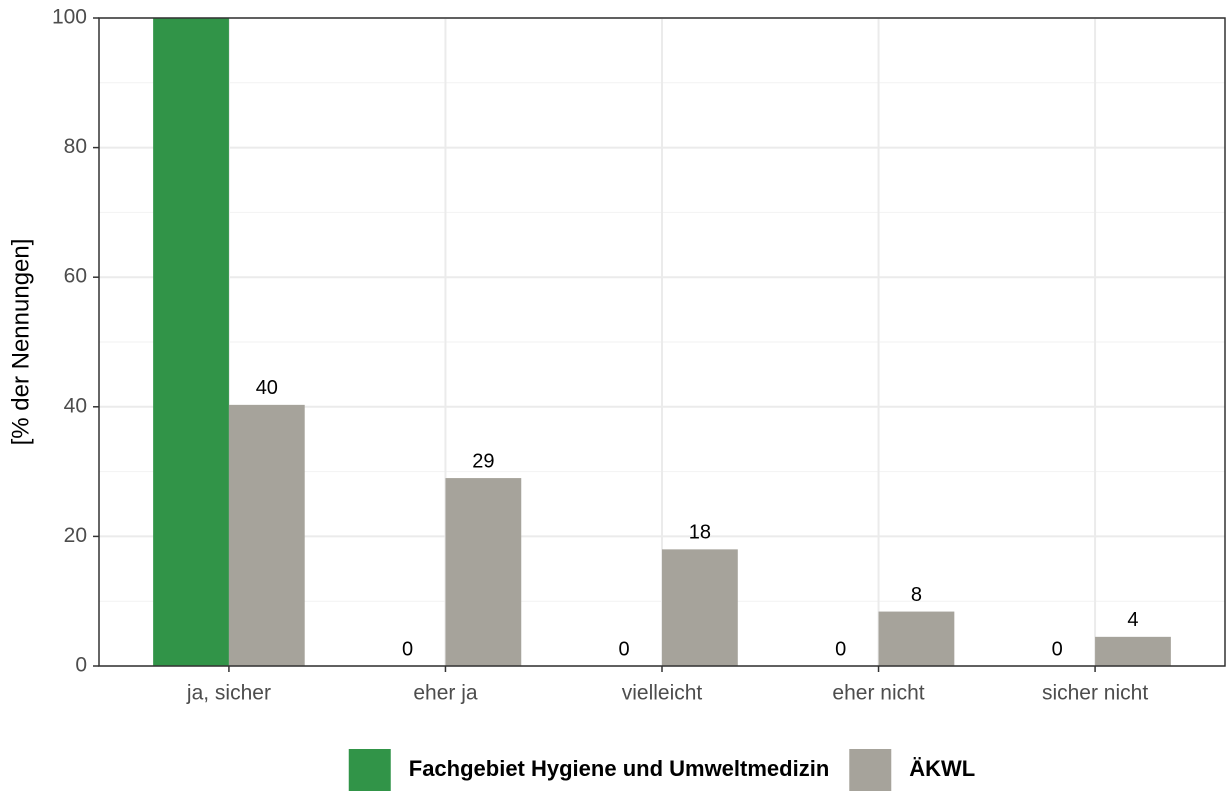  Describe the element at coordinates (1095, 693) in the screenshot. I see `x-tick-label: sicher nicht` at that location.